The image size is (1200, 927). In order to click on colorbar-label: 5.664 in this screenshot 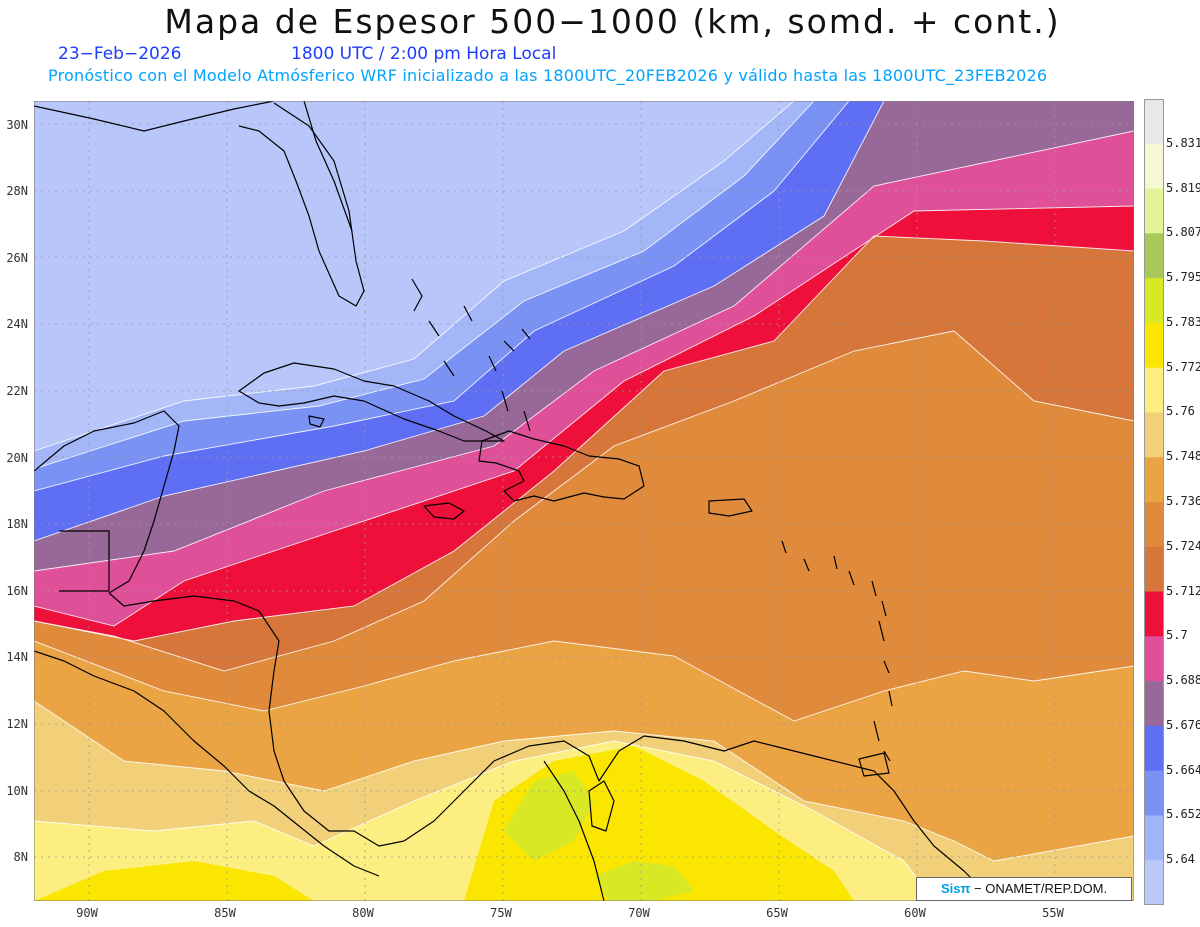, I will do `click(1183, 769)`.